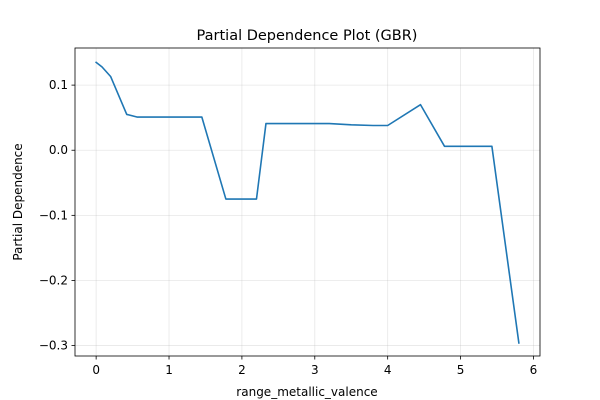  What do you see at coordinates (388, 370) in the screenshot?
I see `x-tick-label: 4` at bounding box center [388, 370].